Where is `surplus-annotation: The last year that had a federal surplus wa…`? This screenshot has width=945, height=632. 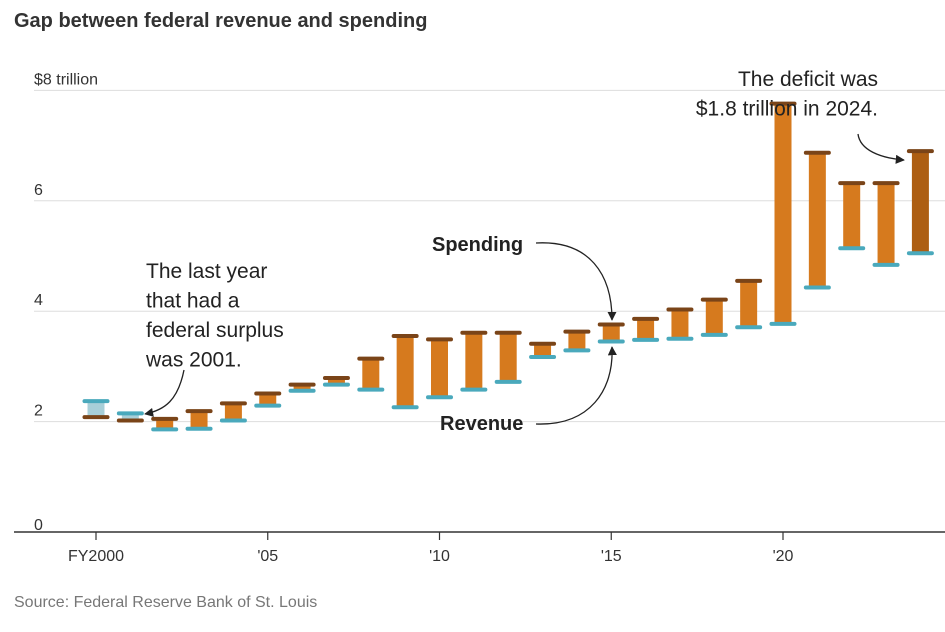
surplus-annotation: The last year that had a federal surplus wa… is located at coordinates (214, 316).